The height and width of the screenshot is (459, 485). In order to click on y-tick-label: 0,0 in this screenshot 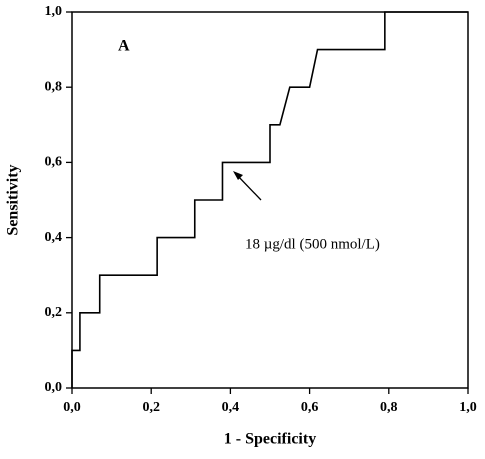, I will do `click(54, 387)`.